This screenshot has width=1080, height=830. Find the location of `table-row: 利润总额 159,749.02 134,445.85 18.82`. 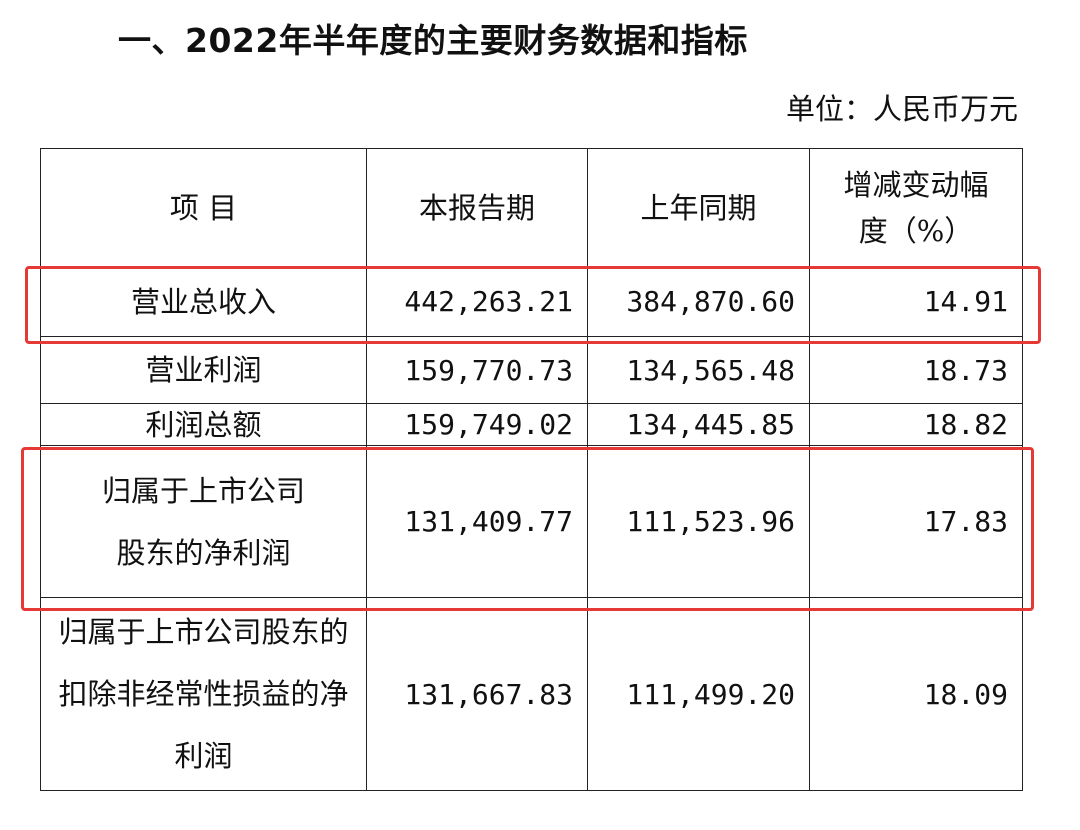

table-row: 利润总额 159,749.02 134,445.85 18.82 is located at coordinates (531, 424).